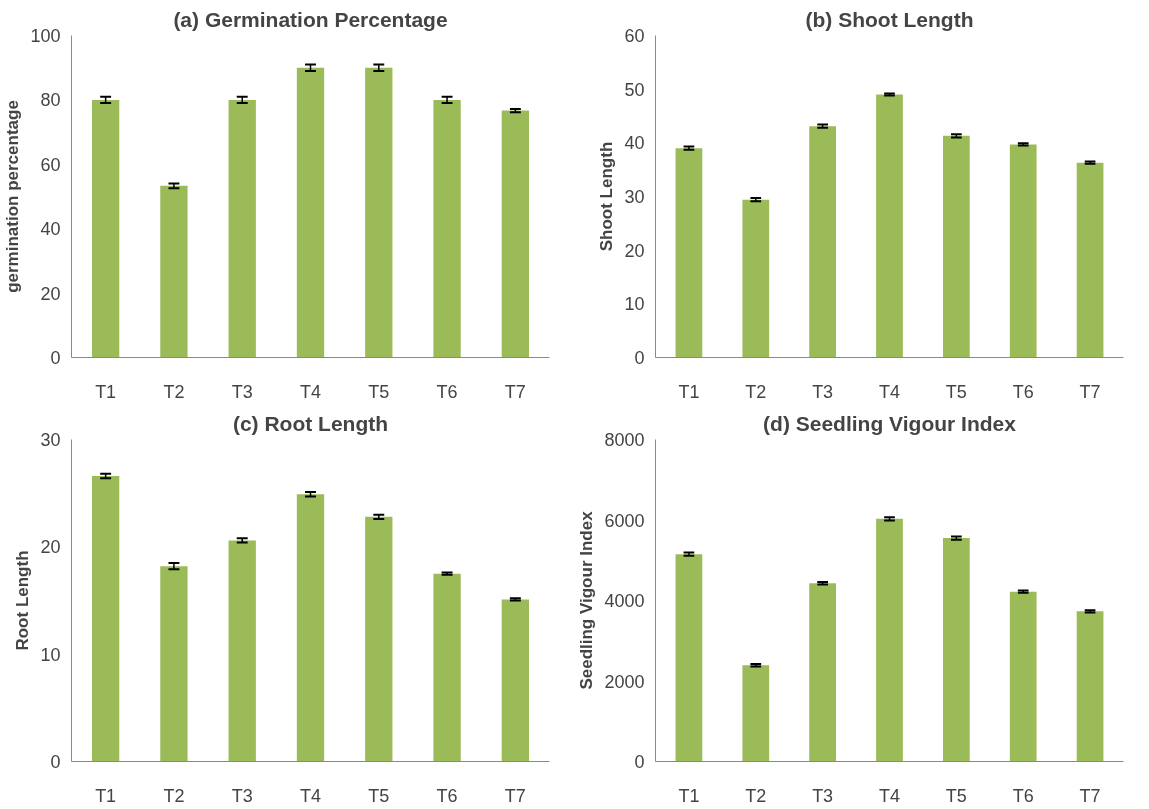  What do you see at coordinates (45, 36) in the screenshot?
I see `y-tick-label: 100` at bounding box center [45, 36].